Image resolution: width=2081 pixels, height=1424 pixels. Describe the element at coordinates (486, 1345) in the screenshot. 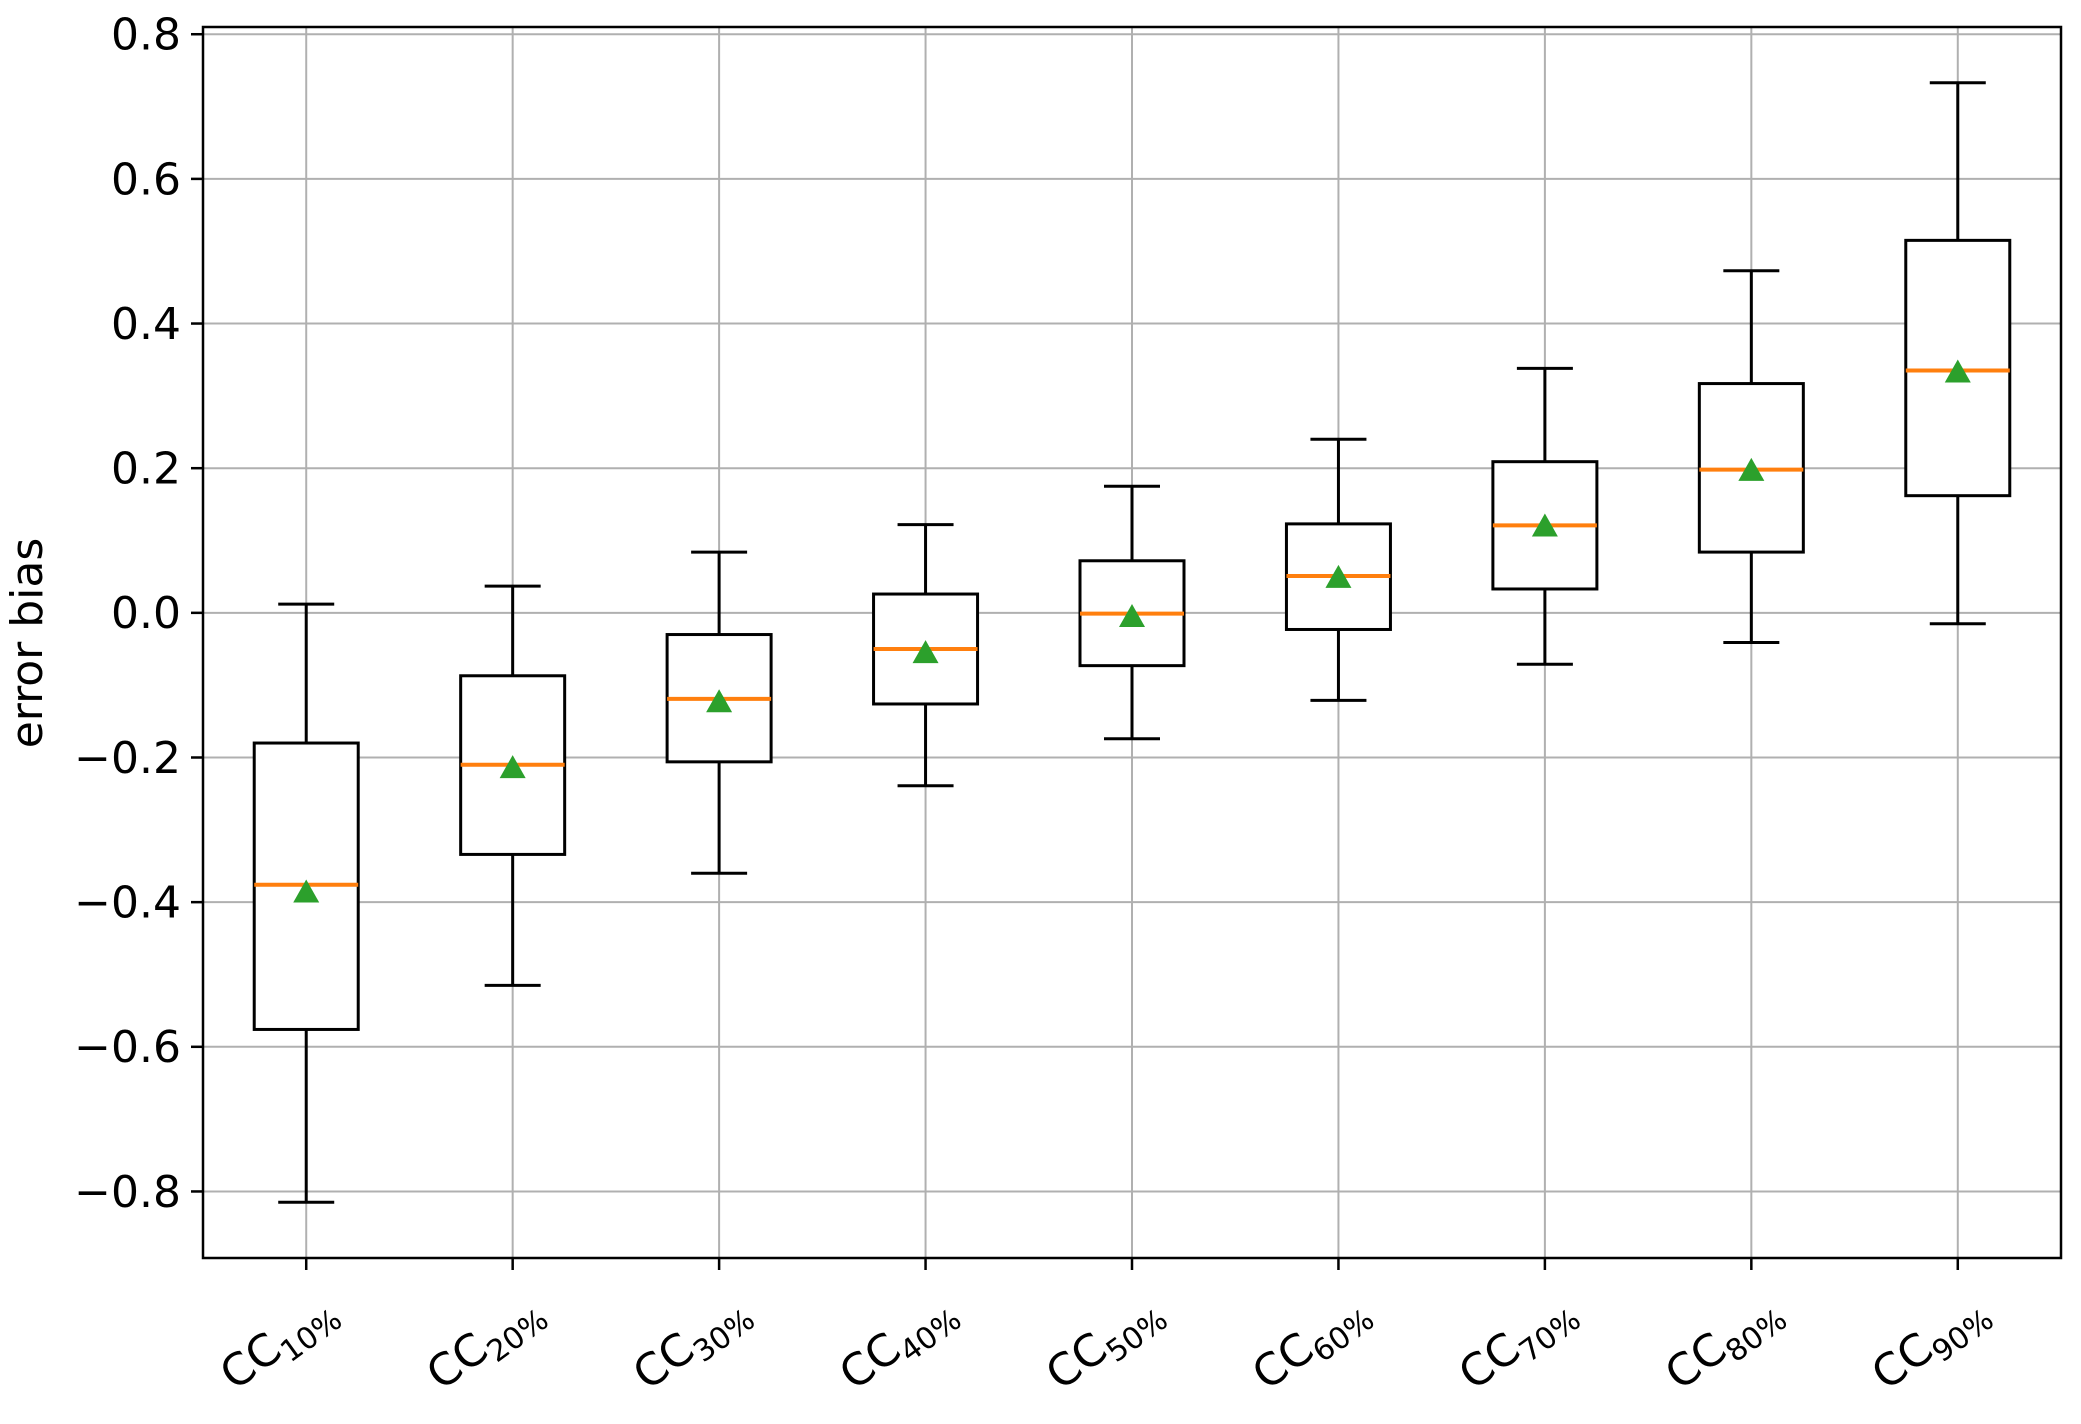

I see `x-tick-label-CC20%: CC20%` at that location.